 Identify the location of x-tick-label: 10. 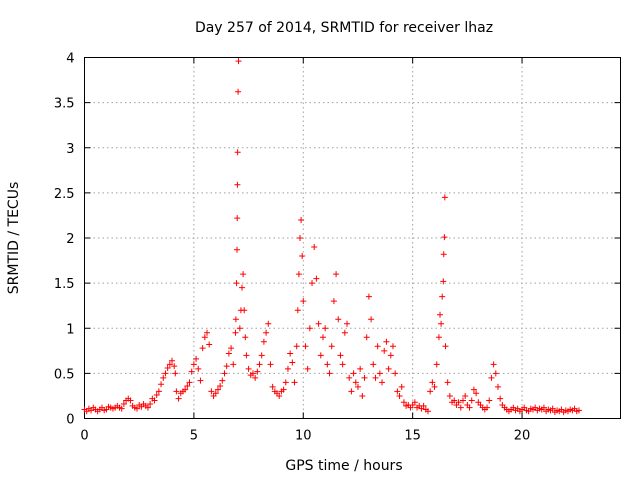
(303, 436).